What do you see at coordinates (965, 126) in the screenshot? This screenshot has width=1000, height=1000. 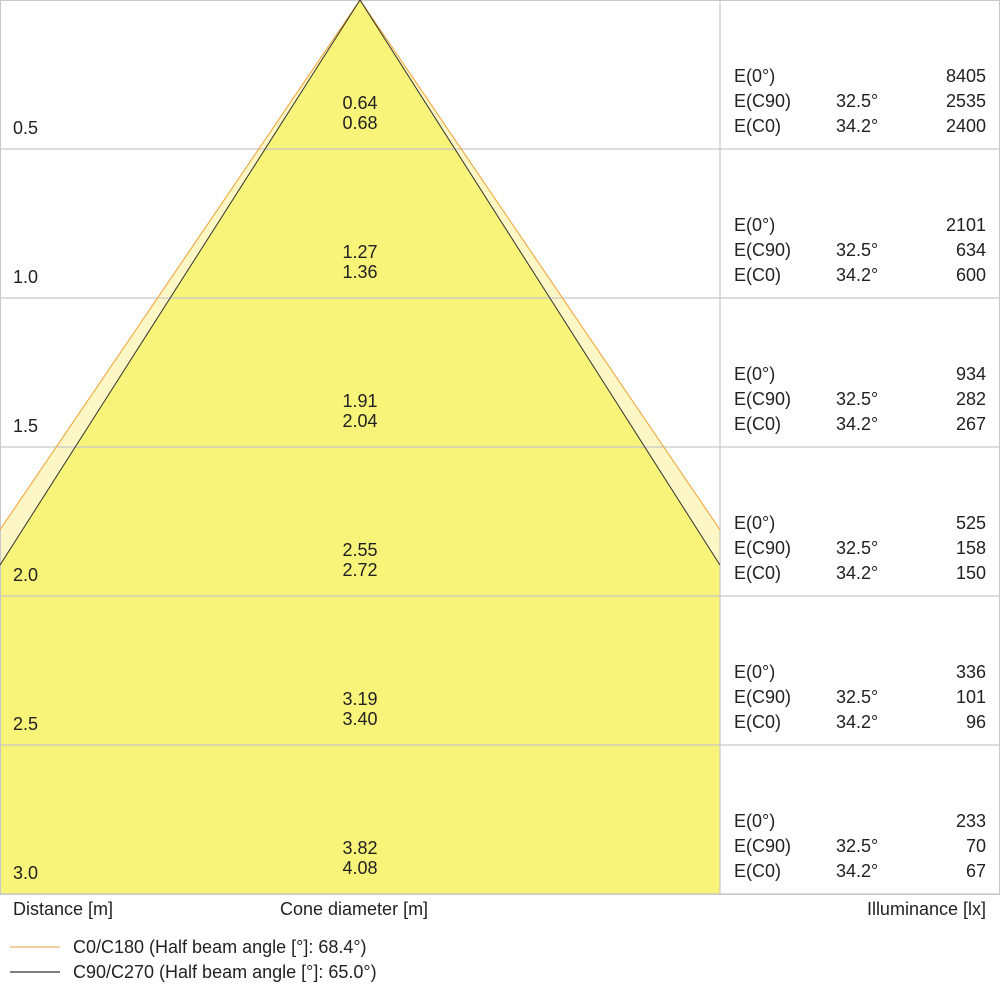 I see `illuminance-value: 2400` at bounding box center [965, 126].